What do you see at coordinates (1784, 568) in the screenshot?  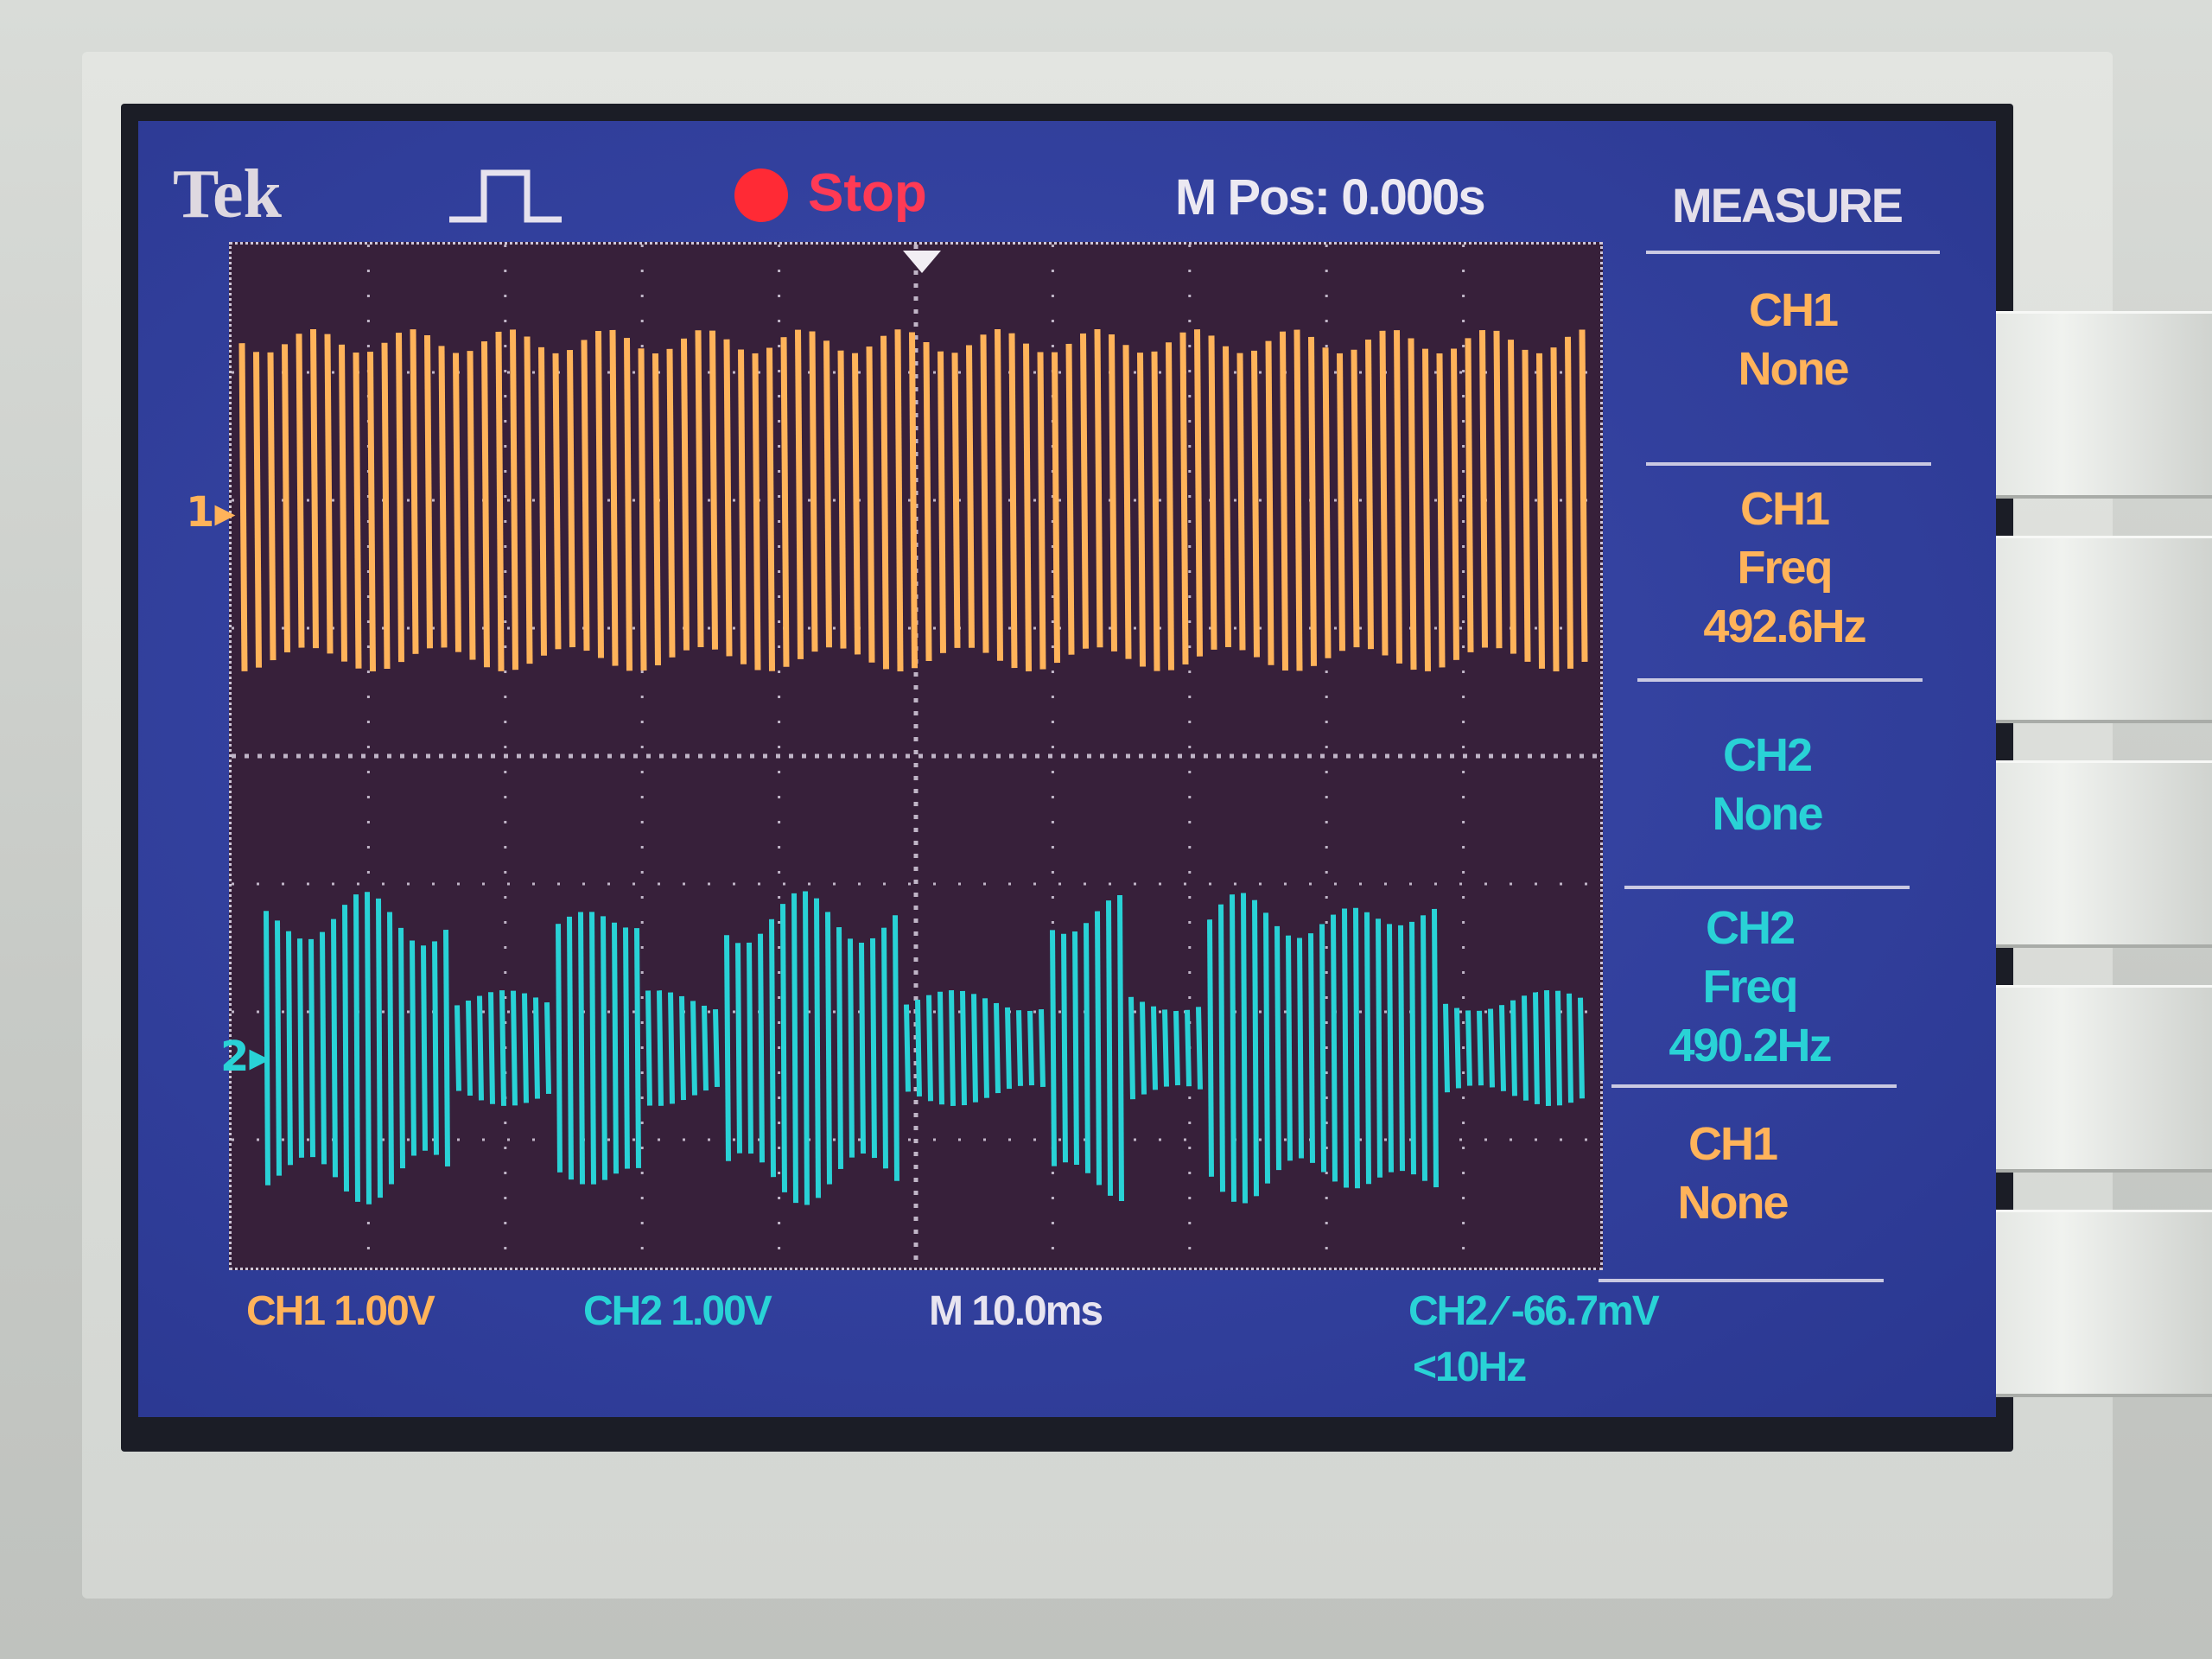 I see `measure-slot-2: CH1 Freq 492.6Hz` at bounding box center [1784, 568].